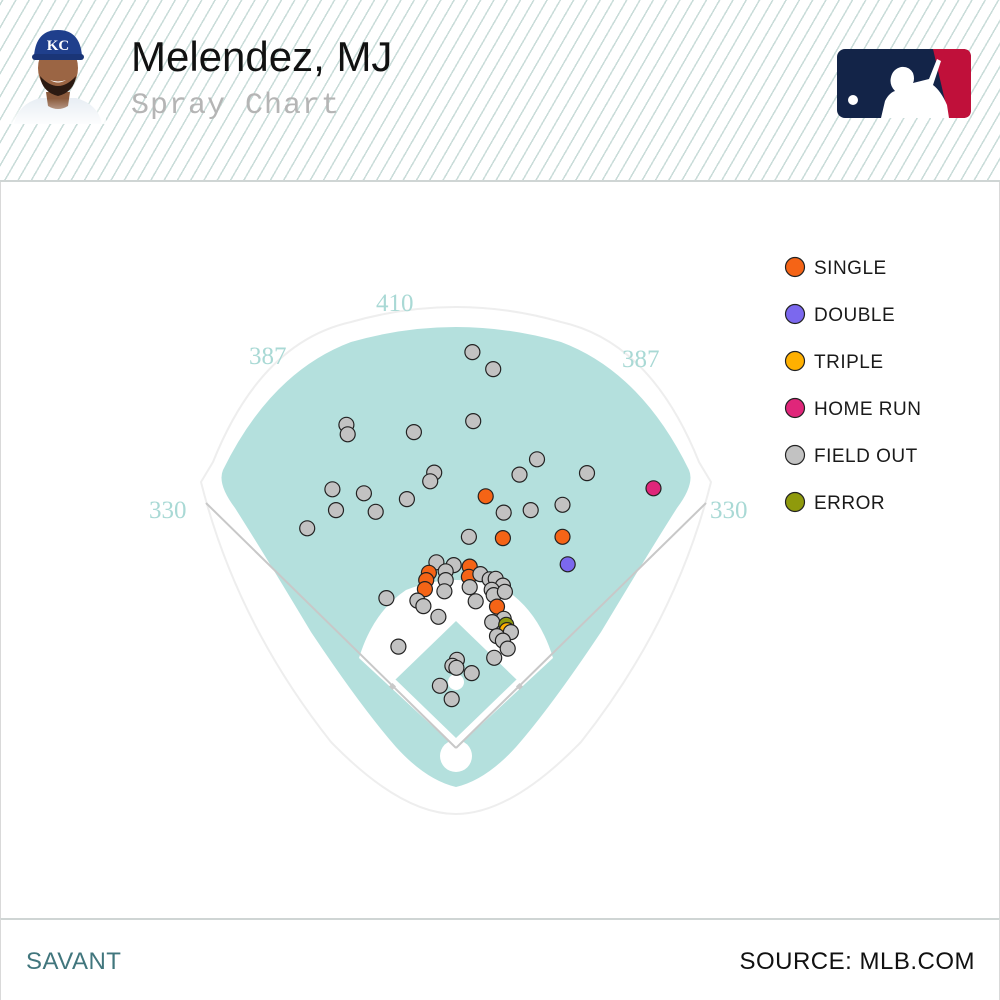 The width and height of the screenshot is (1000, 1000). I want to click on chart-subtitle: Spray Chart, so click(236, 106).